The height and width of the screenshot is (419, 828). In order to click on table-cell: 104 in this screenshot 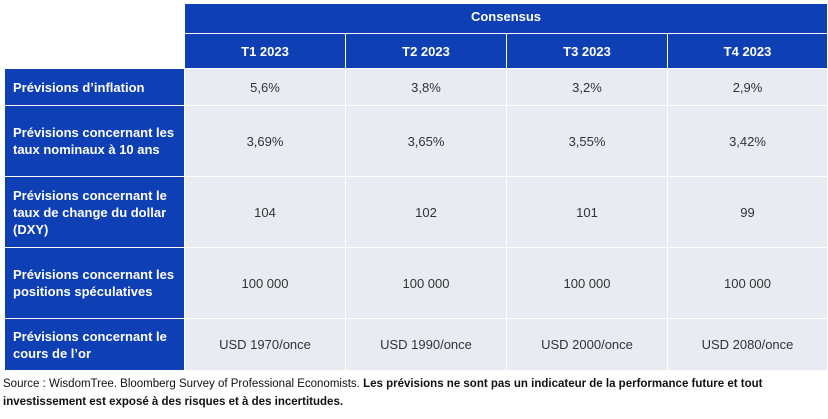, I will do `click(265, 212)`.